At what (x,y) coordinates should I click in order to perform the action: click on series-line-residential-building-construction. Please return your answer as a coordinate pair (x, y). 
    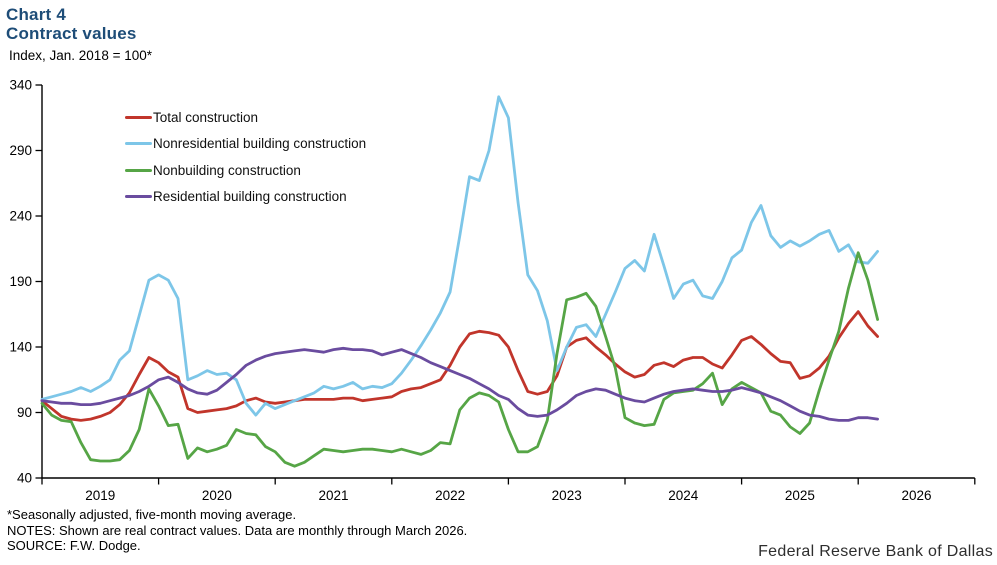
    Looking at the image, I should click on (459, 384).